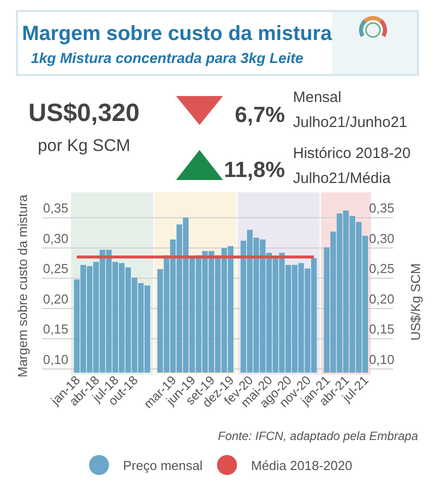 The height and width of the screenshot is (482, 435). Describe the element at coordinates (254, 169) in the screenshot. I see `text: 11,8%` at that location.